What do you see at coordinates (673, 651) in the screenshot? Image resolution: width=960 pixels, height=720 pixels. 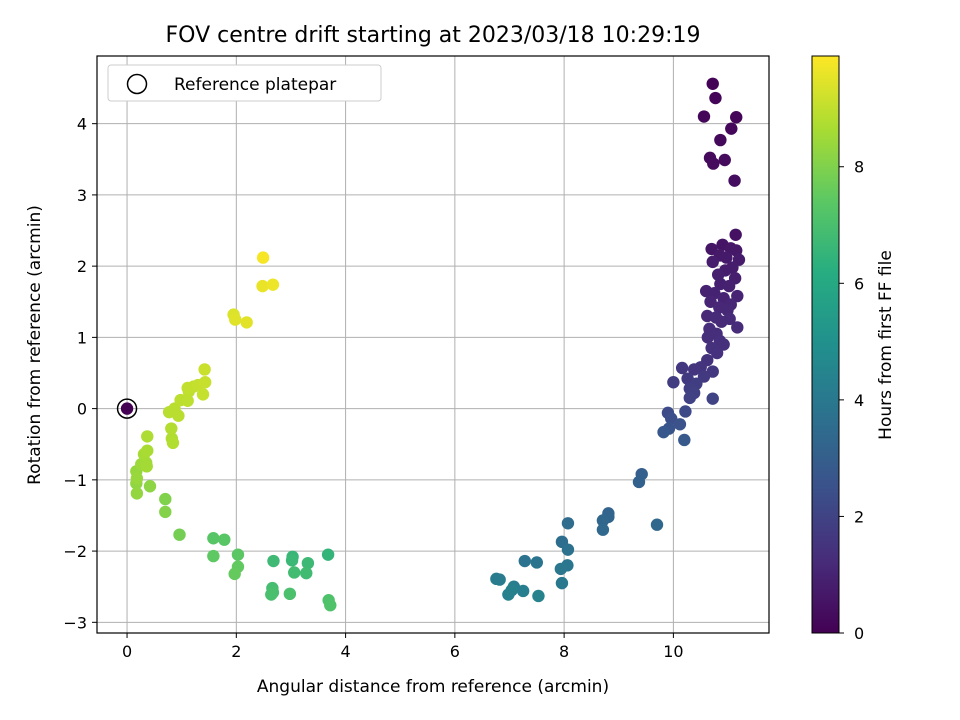 I see `x-tick-label: 10` at bounding box center [673, 651].